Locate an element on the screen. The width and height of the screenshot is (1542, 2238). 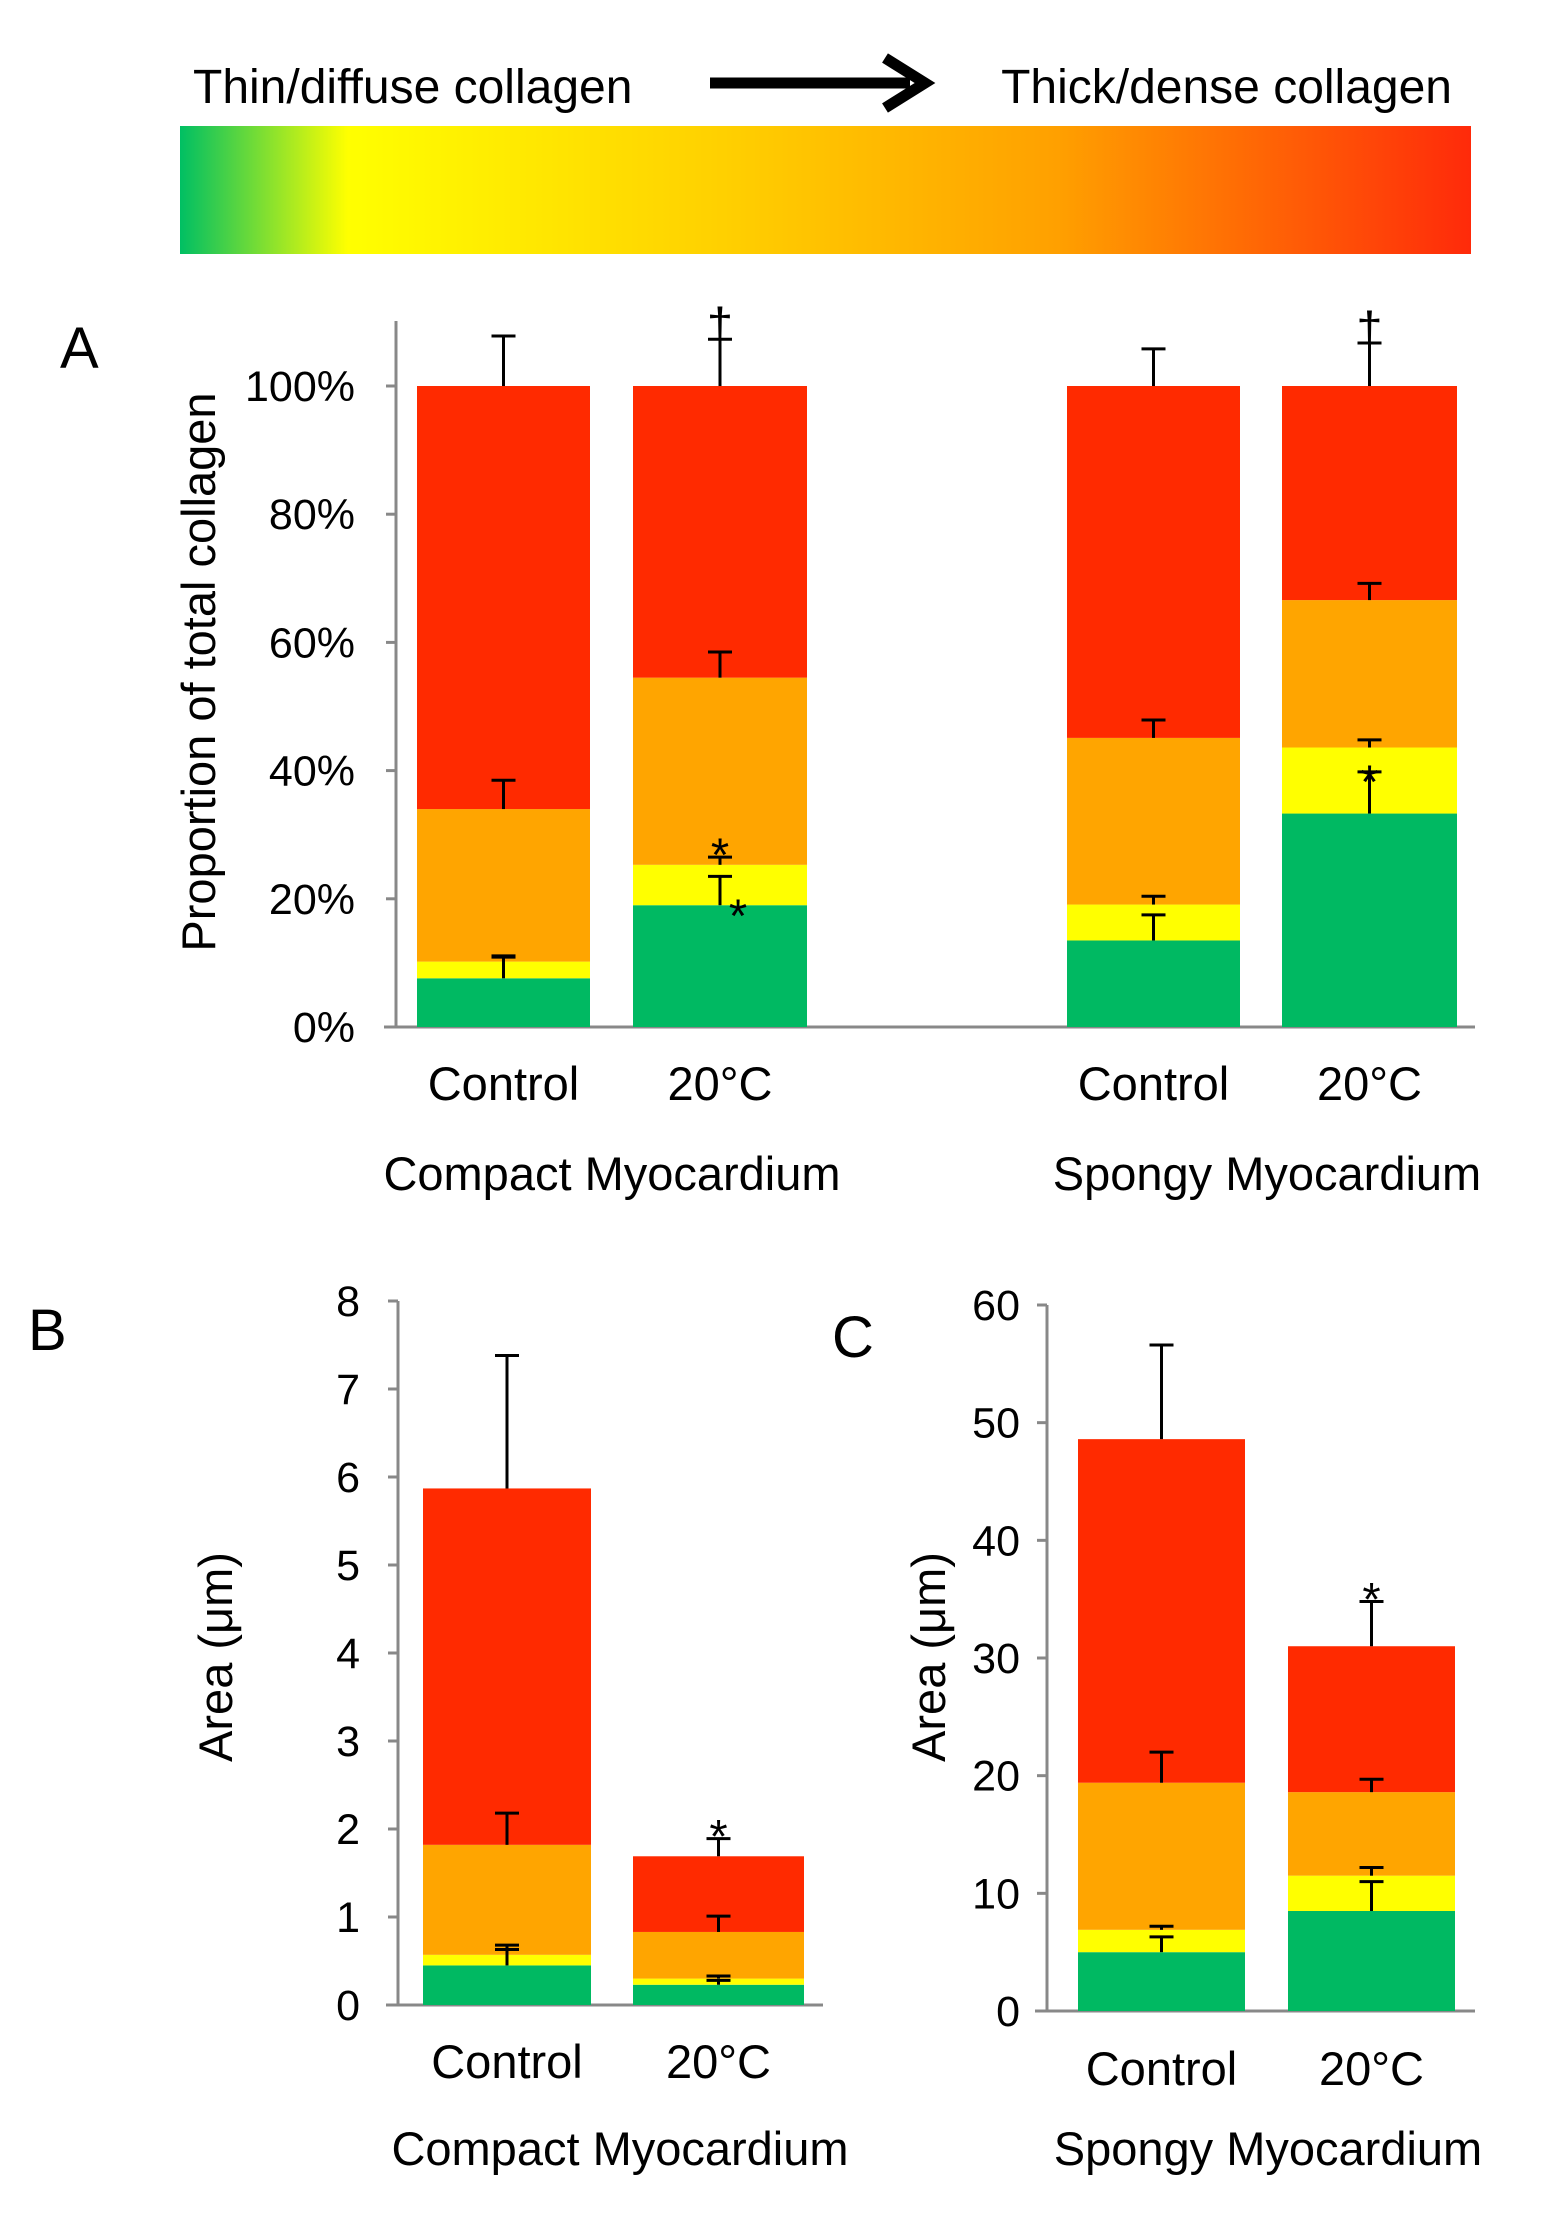
legend-right-label: Thick/dense collagen is located at coordinates (1226, 87).